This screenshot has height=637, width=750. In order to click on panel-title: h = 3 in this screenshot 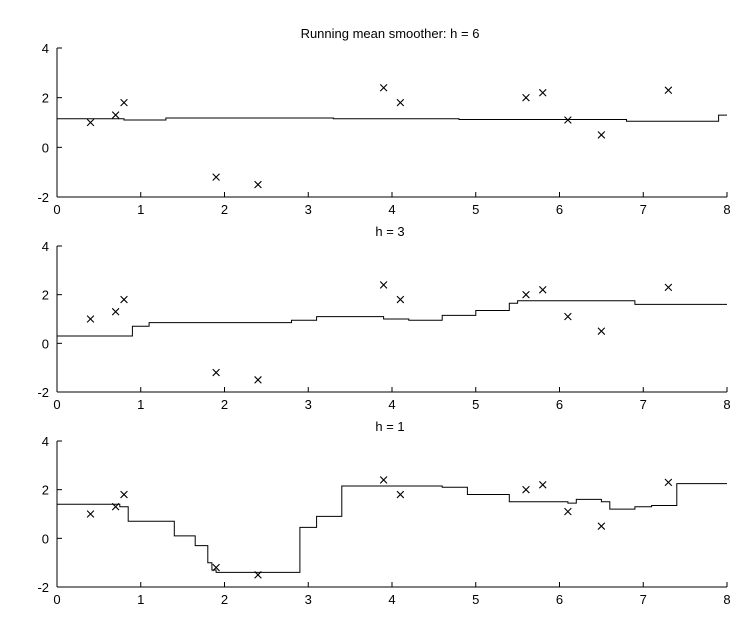, I will do `click(389, 231)`.